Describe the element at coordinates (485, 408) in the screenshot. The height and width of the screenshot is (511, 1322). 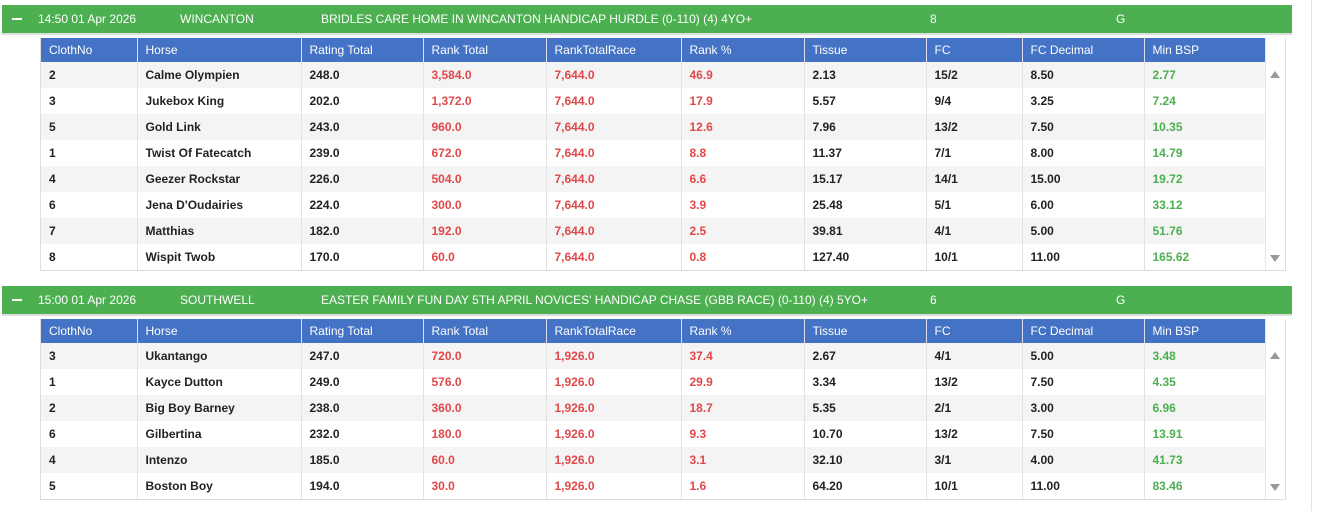
I see `cell-rank-total: 360.0` at that location.